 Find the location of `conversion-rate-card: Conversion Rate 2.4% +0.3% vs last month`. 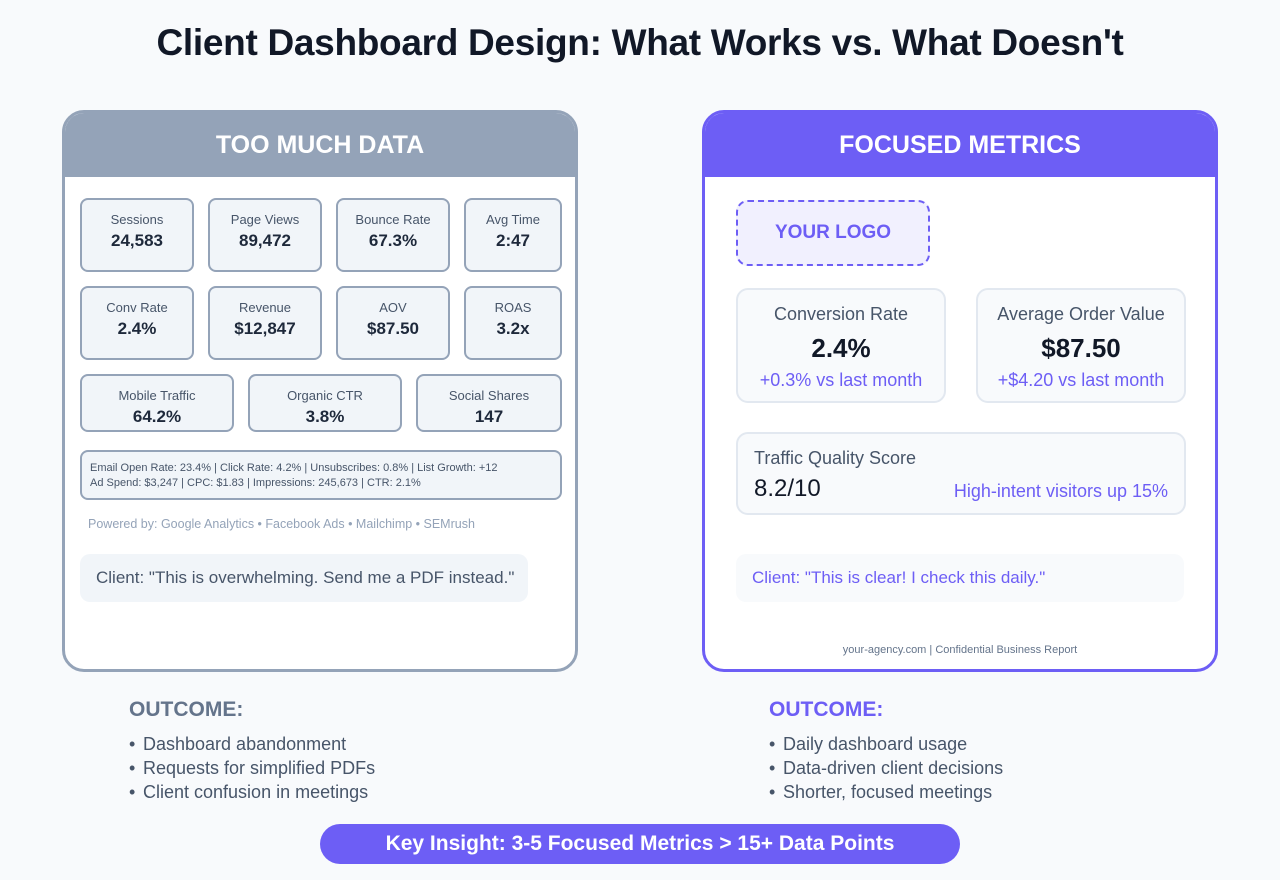

conversion-rate-card: Conversion Rate 2.4% +0.3% vs last month is located at coordinates (841, 345).